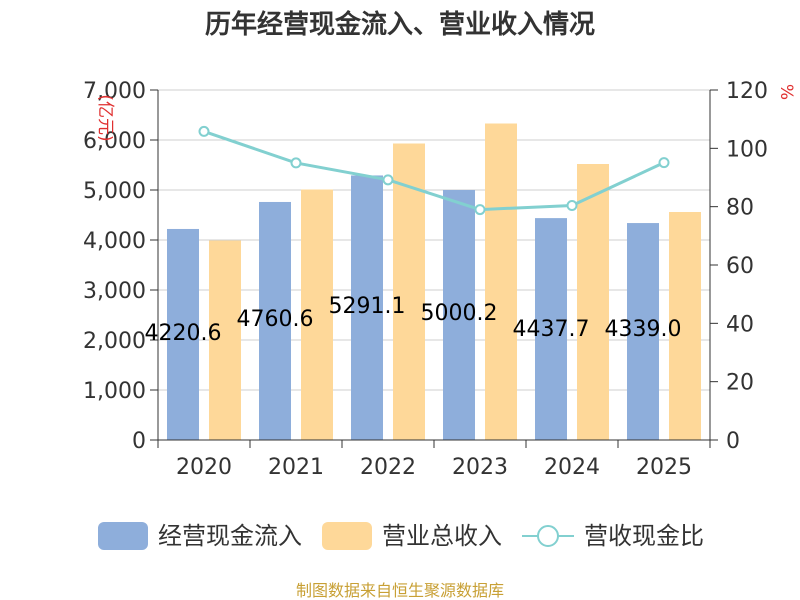  I want to click on data-label: 4339.0, so click(643, 329).